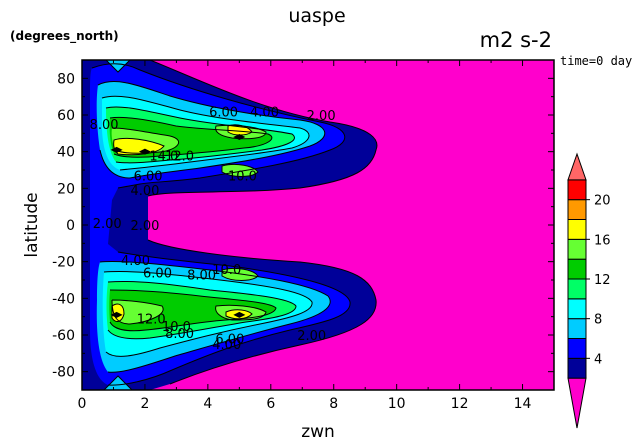 The height and width of the screenshot is (446, 640). What do you see at coordinates (460, 404) in the screenshot?
I see `x-tick-label: 12` at bounding box center [460, 404].